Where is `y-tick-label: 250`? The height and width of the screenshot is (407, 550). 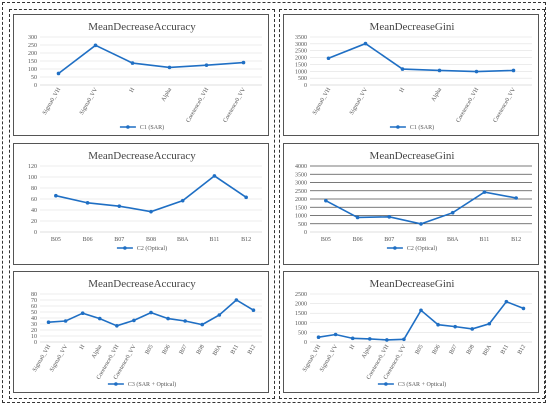
y-tick-label: 250 is located at coordinates (32, 46).